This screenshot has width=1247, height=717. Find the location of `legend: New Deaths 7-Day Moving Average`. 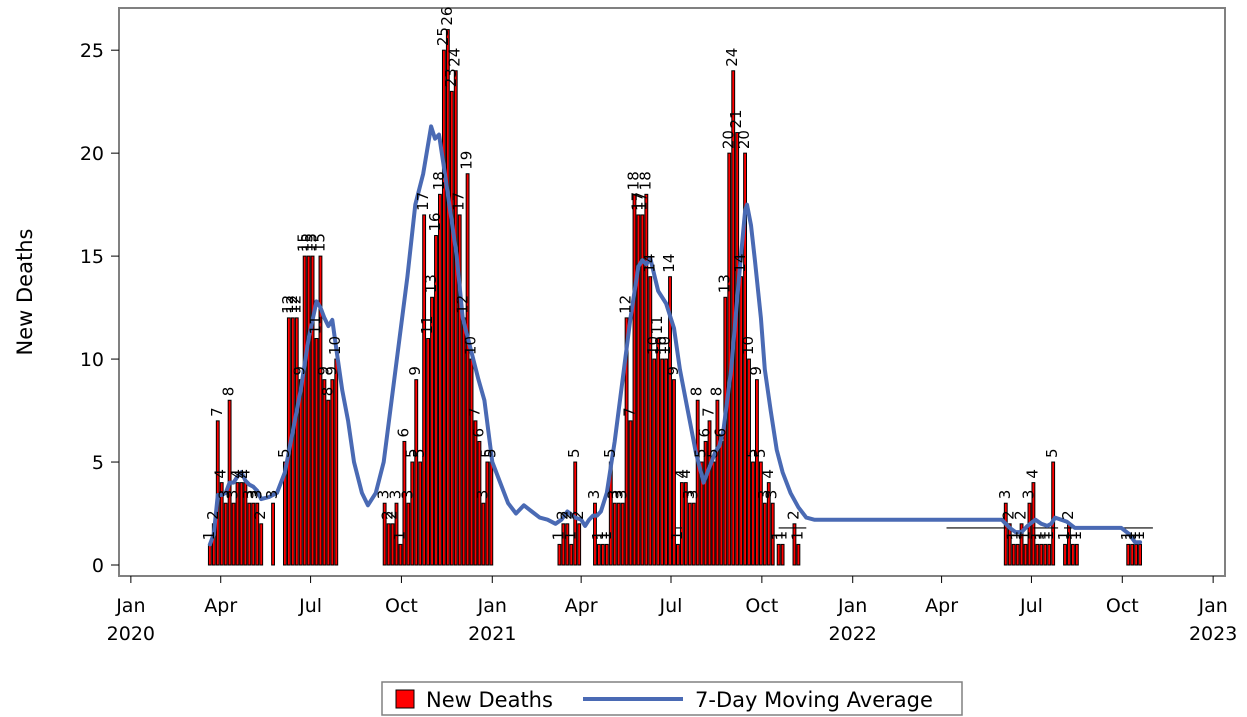

legend: New Deaths 7-Day Moving Average is located at coordinates (672, 698).